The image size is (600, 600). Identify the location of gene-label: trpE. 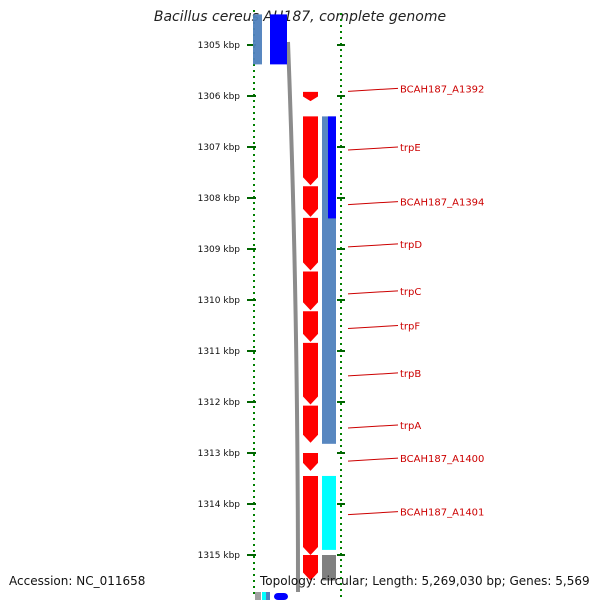
(410, 148).